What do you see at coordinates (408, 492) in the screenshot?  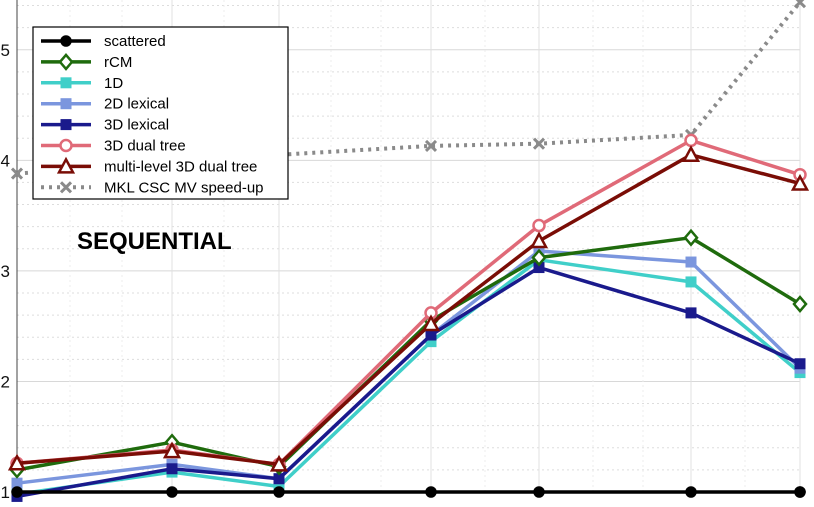 I see `series-scattered` at bounding box center [408, 492].